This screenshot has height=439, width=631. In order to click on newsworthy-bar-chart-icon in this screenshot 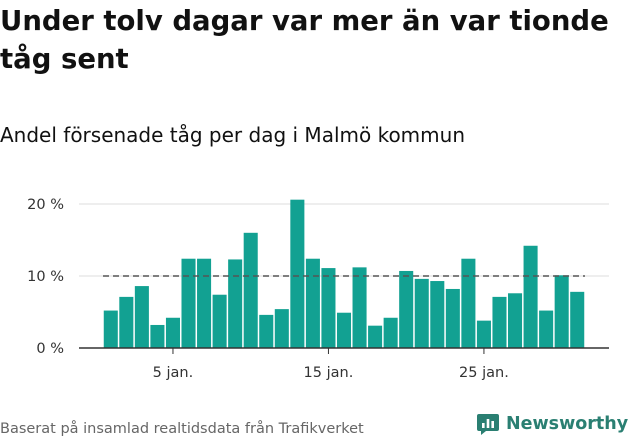, I will do `click(488, 424)`.